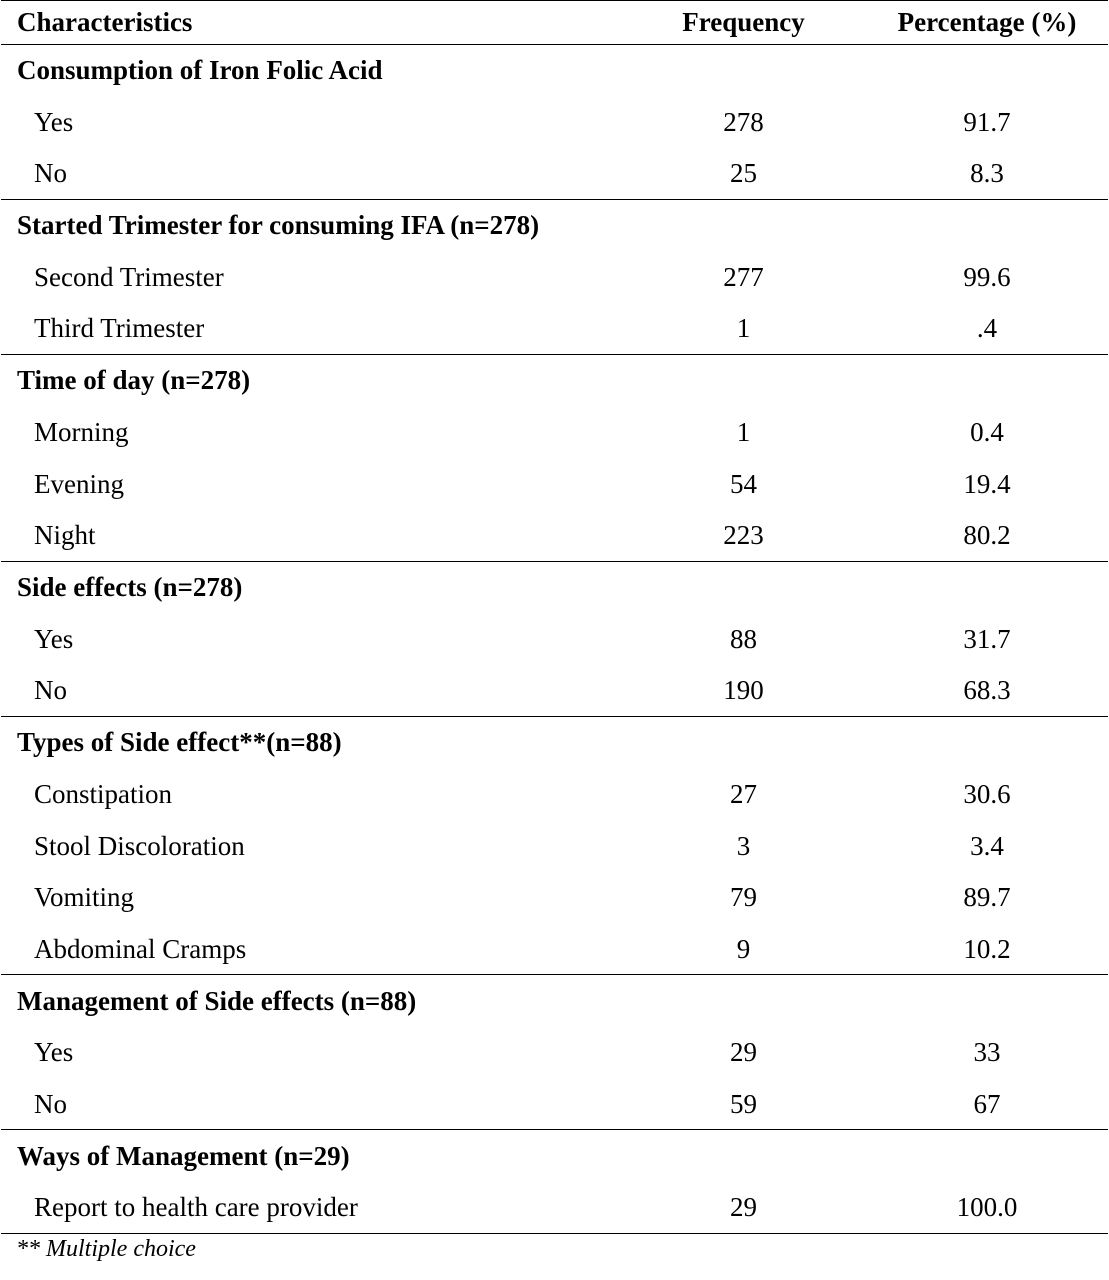 The height and width of the screenshot is (1280, 1109). What do you see at coordinates (196, 1206) in the screenshot?
I see `row-label: Report to health care provider` at bounding box center [196, 1206].